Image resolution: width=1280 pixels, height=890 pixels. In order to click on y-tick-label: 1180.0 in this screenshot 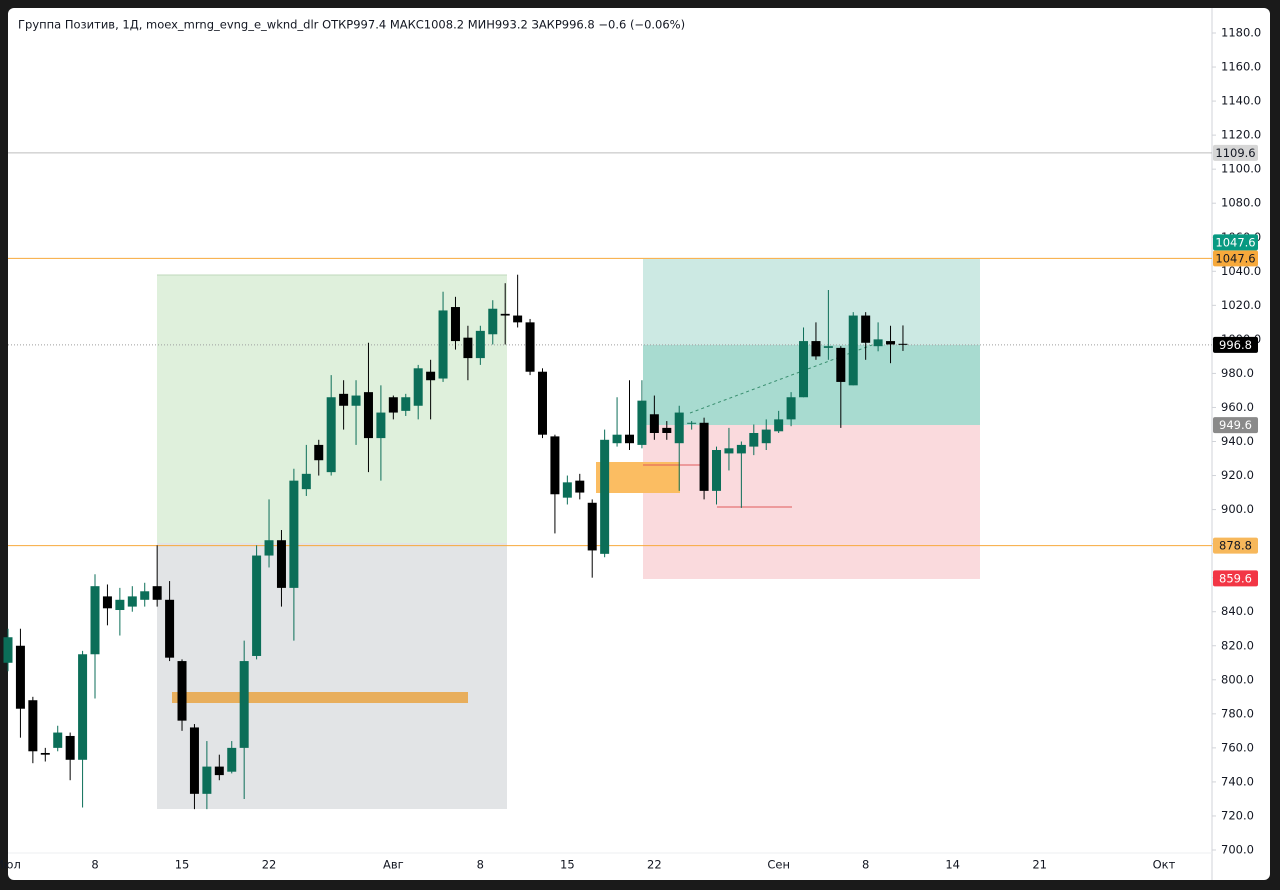, I will do `click(1241, 33)`.